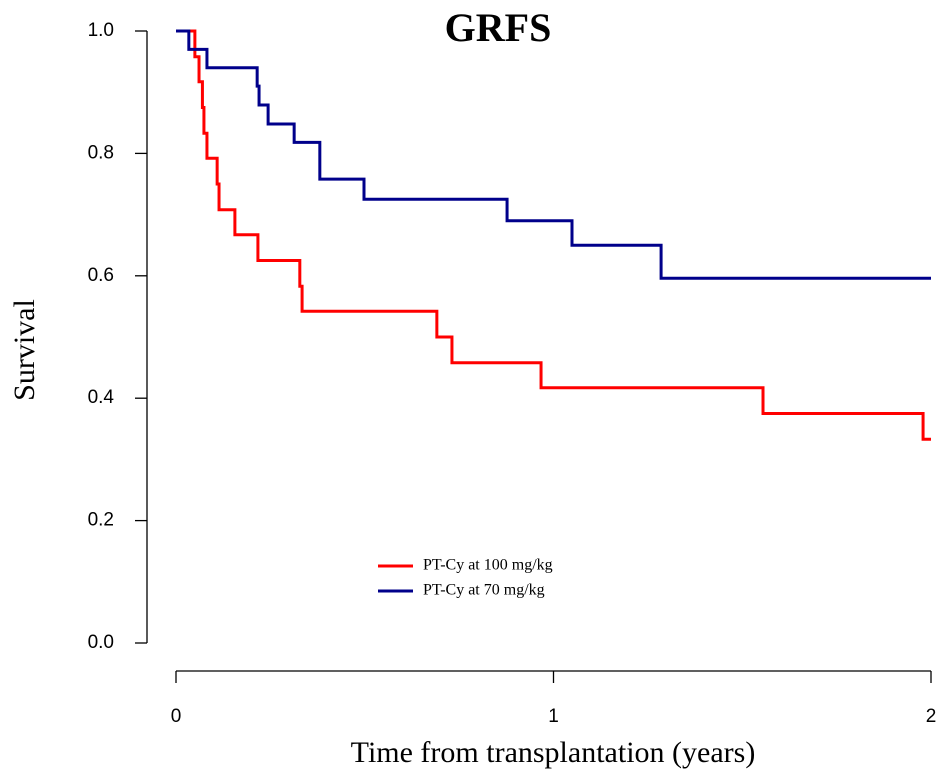 This screenshot has height=782, width=943. What do you see at coordinates (101, 520) in the screenshot?
I see `y-tick-label: 0.2` at bounding box center [101, 520].